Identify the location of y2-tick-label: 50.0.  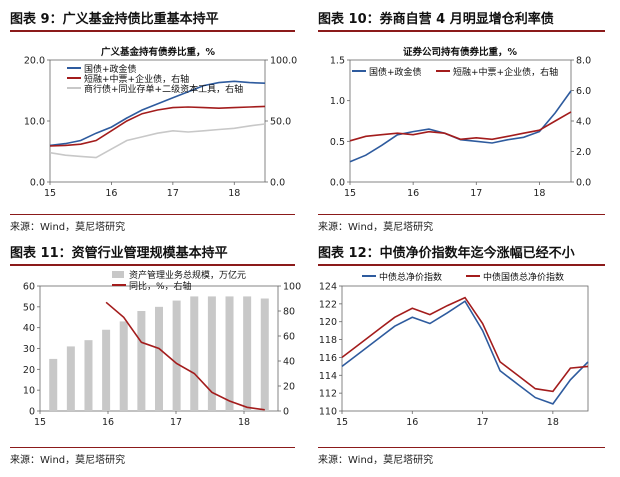
(280, 122).